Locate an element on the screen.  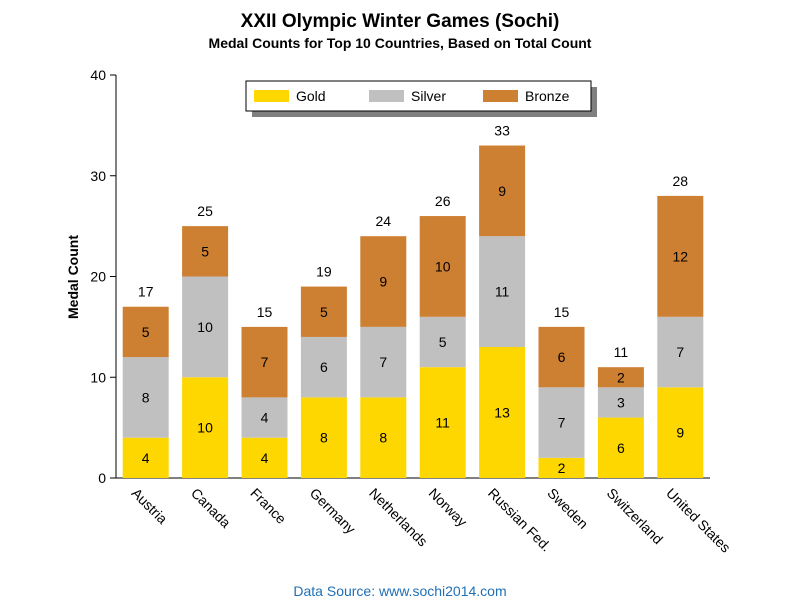
bar-gold-switzerland is located at coordinates (620, 447).